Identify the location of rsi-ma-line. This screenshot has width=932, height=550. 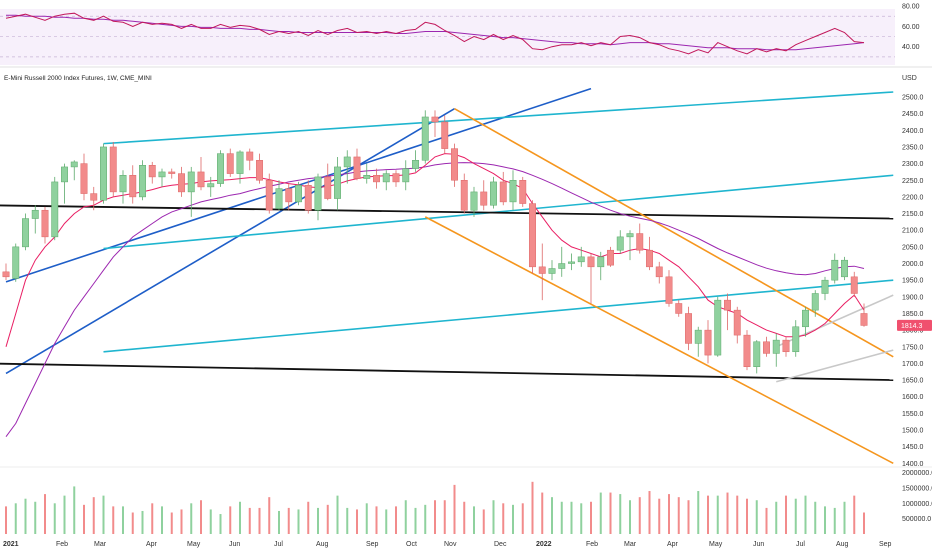
(435, 32).